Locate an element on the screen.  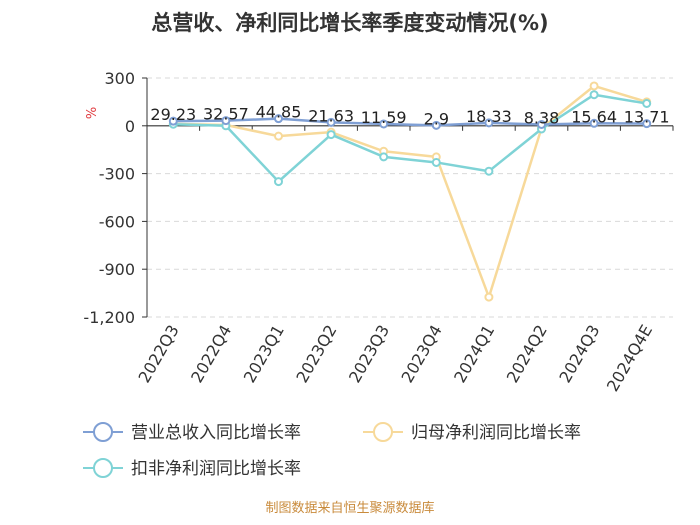
data-label: 29.23 is located at coordinates (173, 114).